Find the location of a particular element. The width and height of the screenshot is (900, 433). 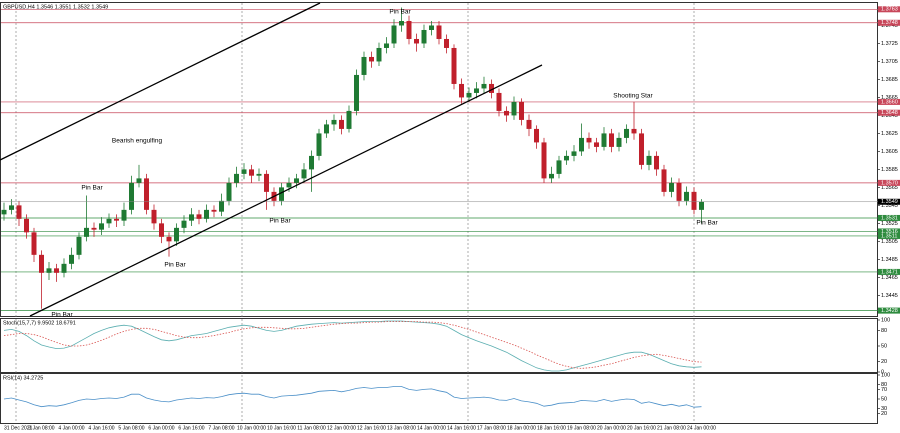

y-tick-label: 1.3485 is located at coordinates (889, 260).